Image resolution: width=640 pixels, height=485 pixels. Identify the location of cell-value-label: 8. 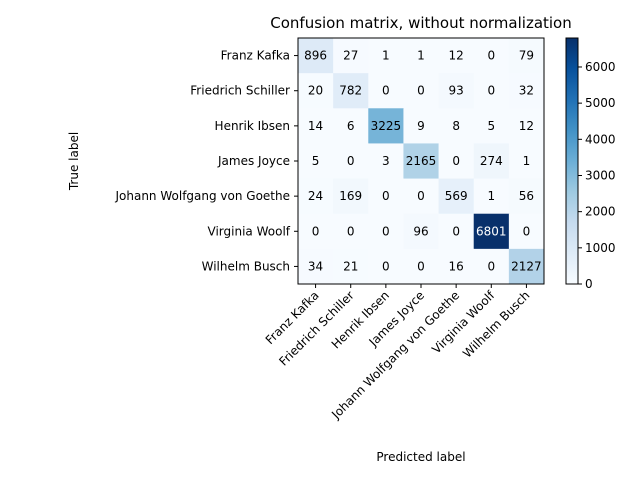
(456, 126).